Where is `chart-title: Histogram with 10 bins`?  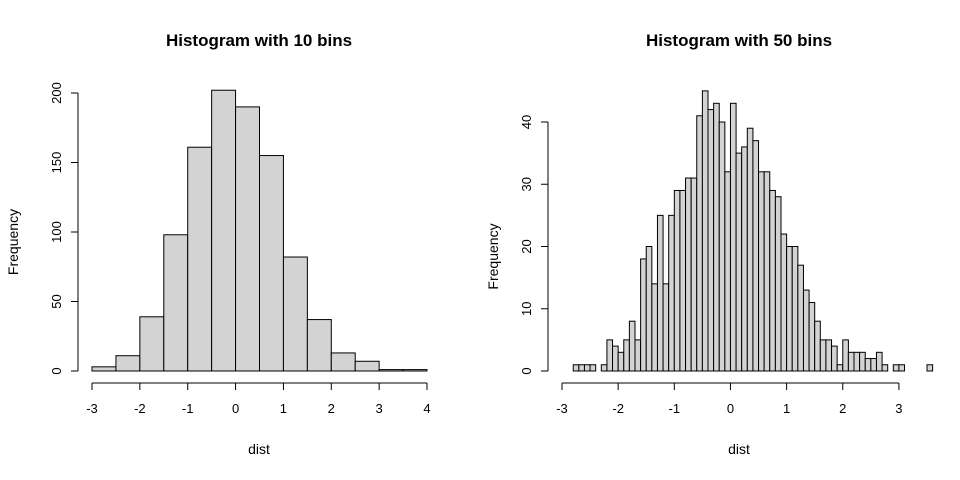 chart-title: Histogram with 10 bins is located at coordinates (259, 40).